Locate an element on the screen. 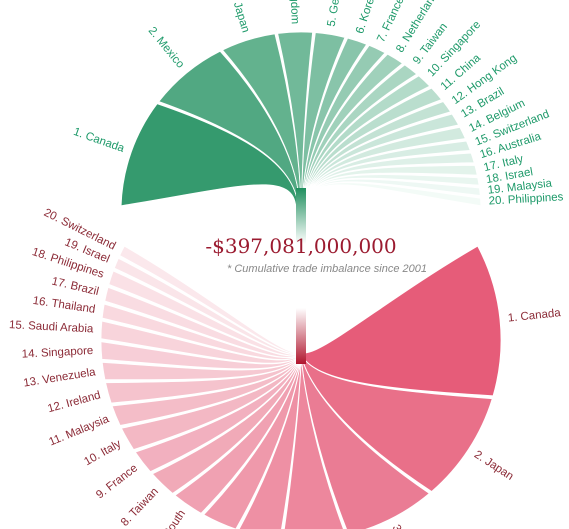 The height and width of the screenshot is (529, 569). export-label: 3. Japan is located at coordinates (239, 17).